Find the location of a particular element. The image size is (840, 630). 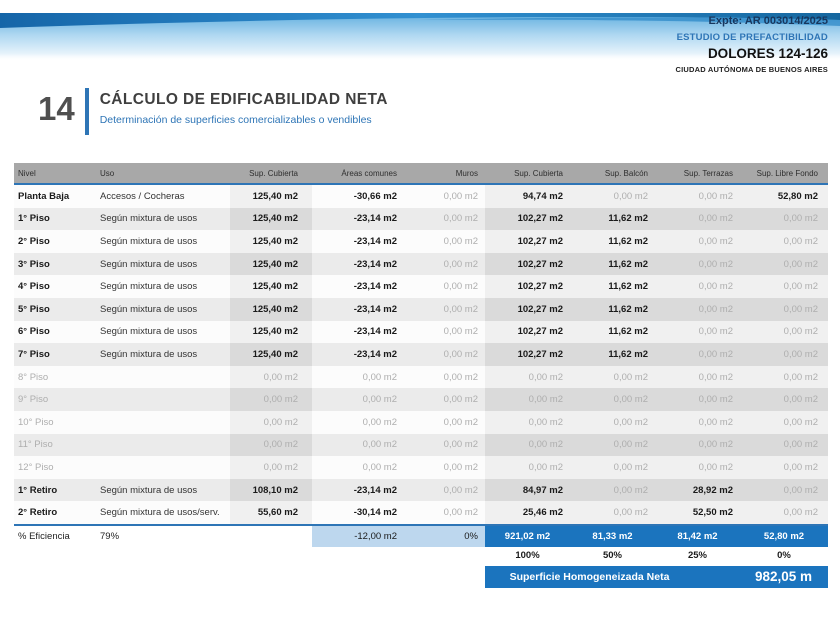

cell-nivel: 4° Piso is located at coordinates (34, 287).